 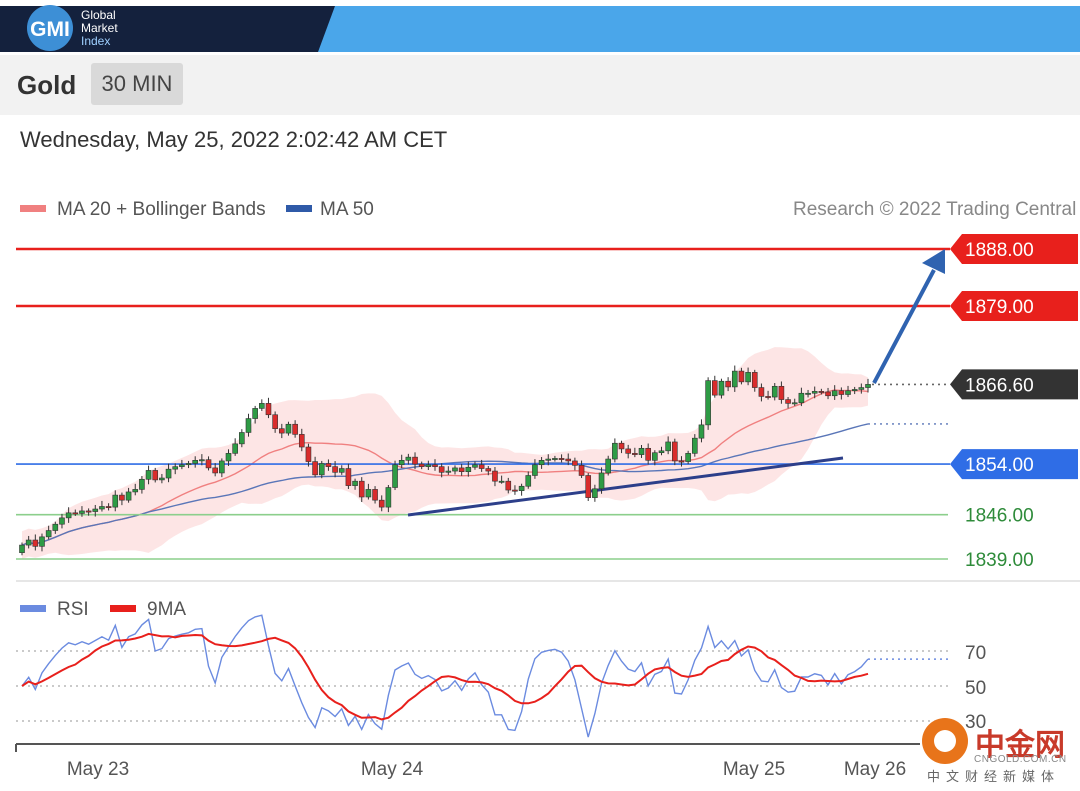 What do you see at coordinates (975, 653) in the screenshot?
I see `rsi-y-tick-label: 70` at bounding box center [975, 653].